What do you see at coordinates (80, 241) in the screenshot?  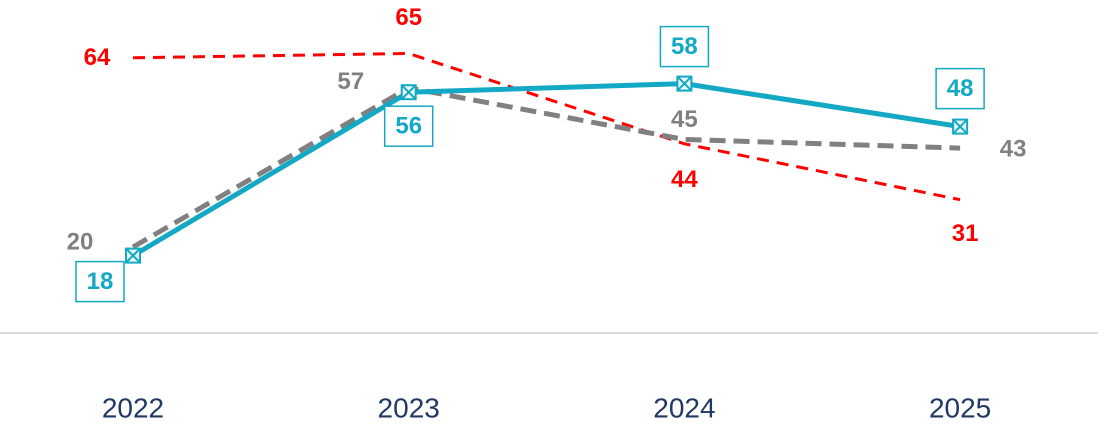 I see `data-label: 20` at bounding box center [80, 241].